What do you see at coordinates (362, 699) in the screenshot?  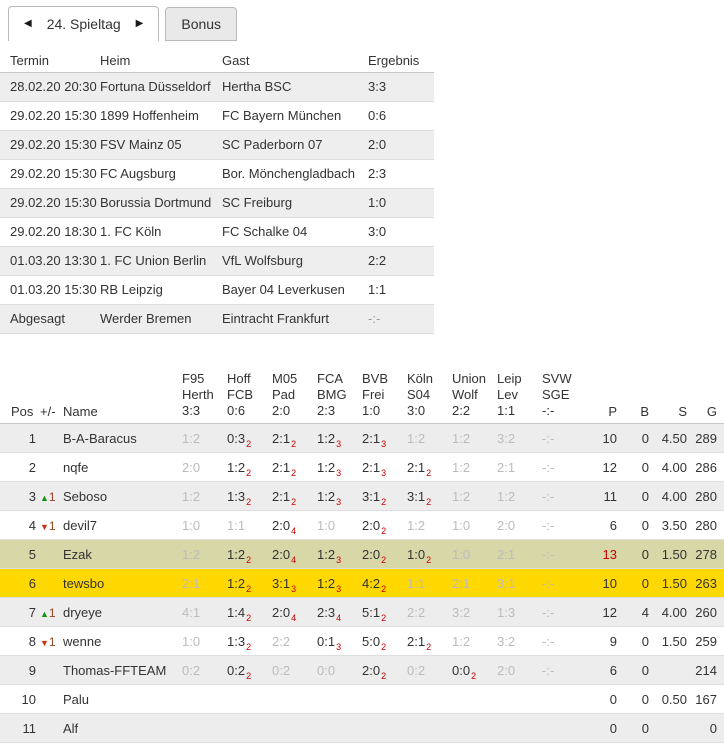 I see `standings-row: 10 Palu 0 0 0.50 167` at bounding box center [362, 699].